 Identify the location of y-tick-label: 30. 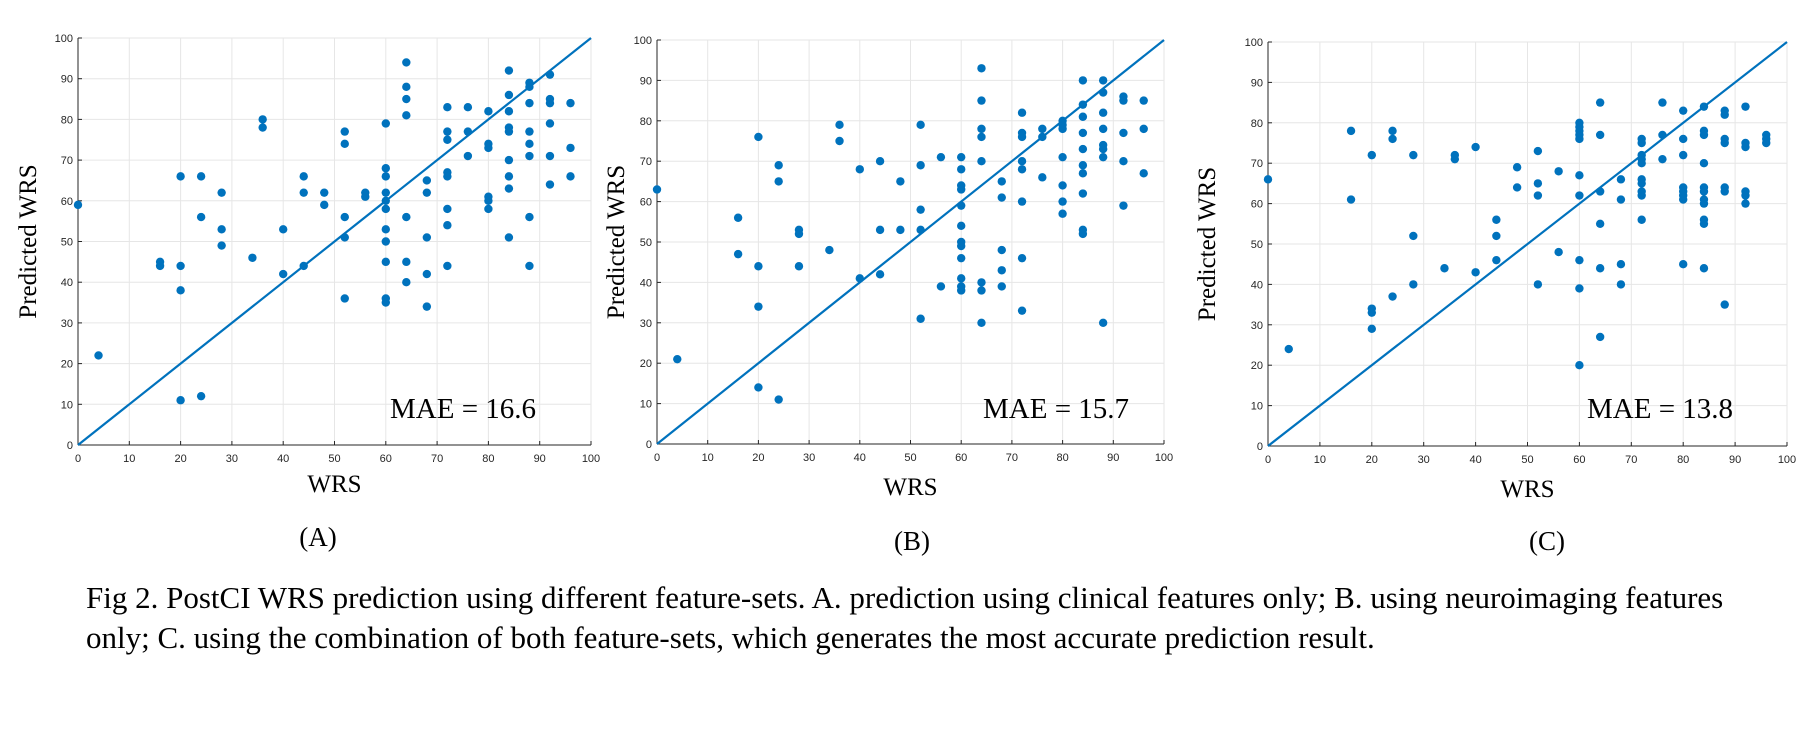
(646, 324).